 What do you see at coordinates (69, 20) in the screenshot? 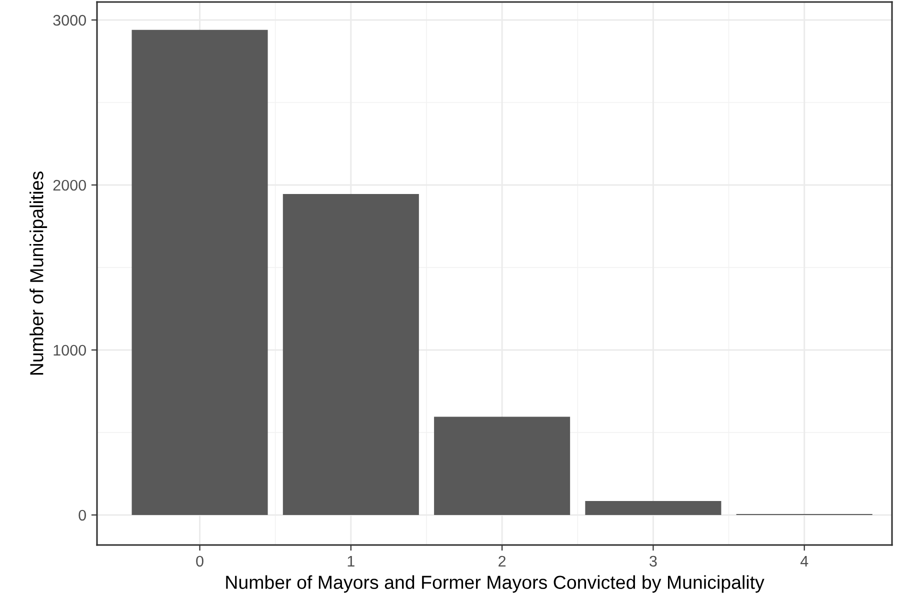
I see `y-tick-label: 3000` at bounding box center [69, 20].